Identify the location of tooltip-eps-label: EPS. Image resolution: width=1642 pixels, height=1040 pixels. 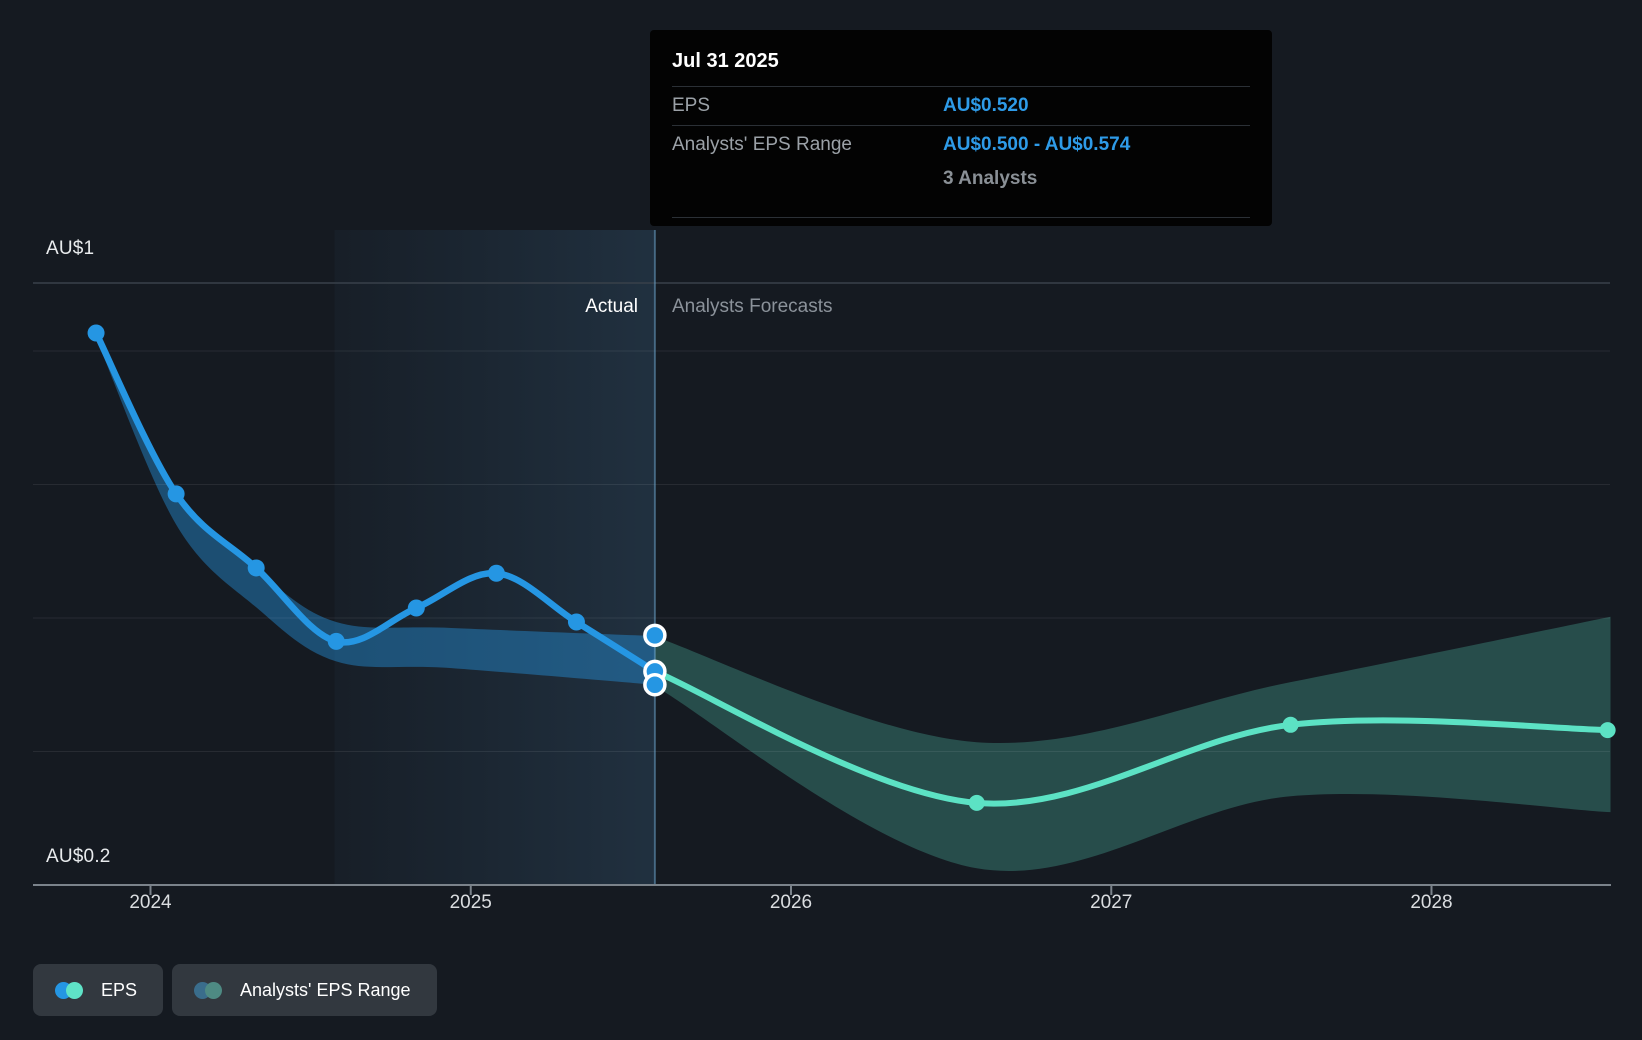
(691, 105).